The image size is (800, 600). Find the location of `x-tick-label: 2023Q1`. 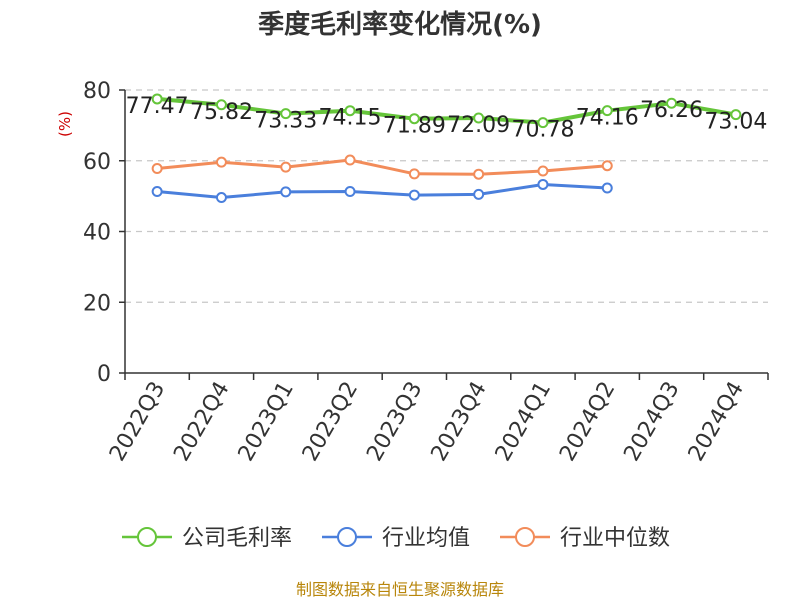

x-tick-label: 2023Q1 is located at coordinates (266, 422).